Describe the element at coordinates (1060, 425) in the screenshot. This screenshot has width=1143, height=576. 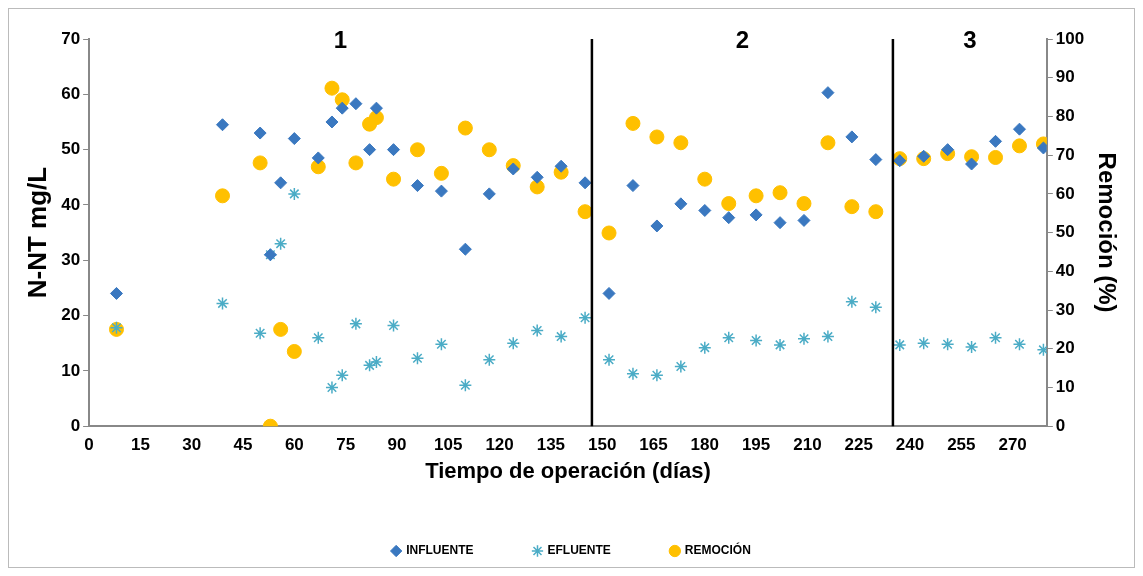
I see `y2-tick-label: 0` at that location.